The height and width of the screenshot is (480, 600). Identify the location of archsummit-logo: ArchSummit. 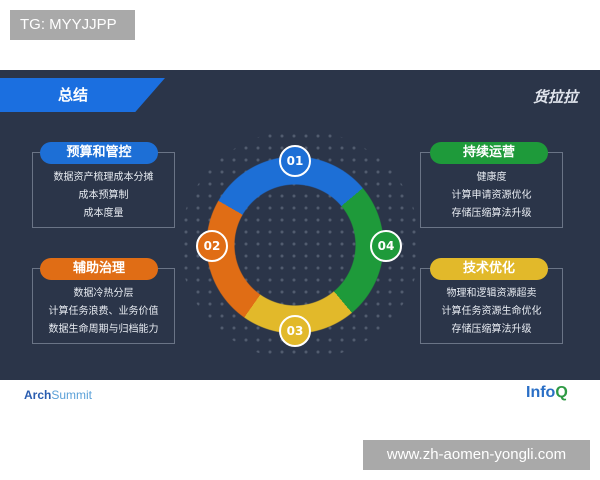
(58, 395).